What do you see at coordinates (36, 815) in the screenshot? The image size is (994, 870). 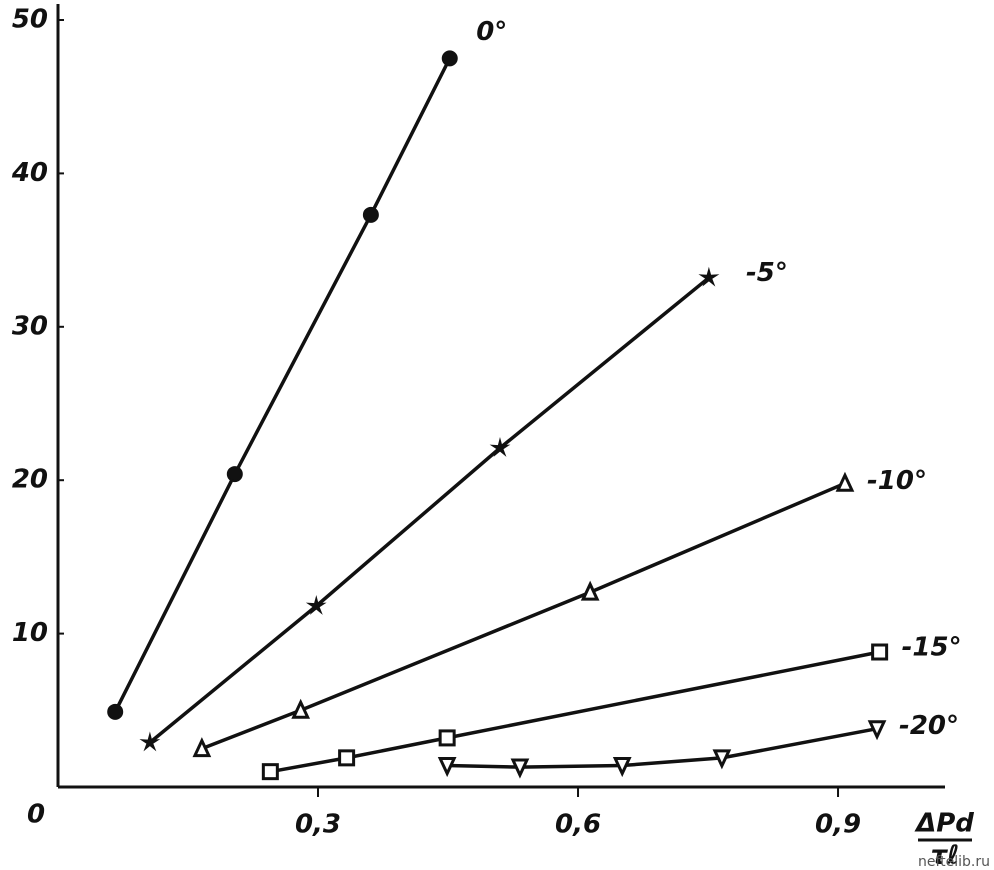 I see `y-tick-label: 0` at bounding box center [36, 815].